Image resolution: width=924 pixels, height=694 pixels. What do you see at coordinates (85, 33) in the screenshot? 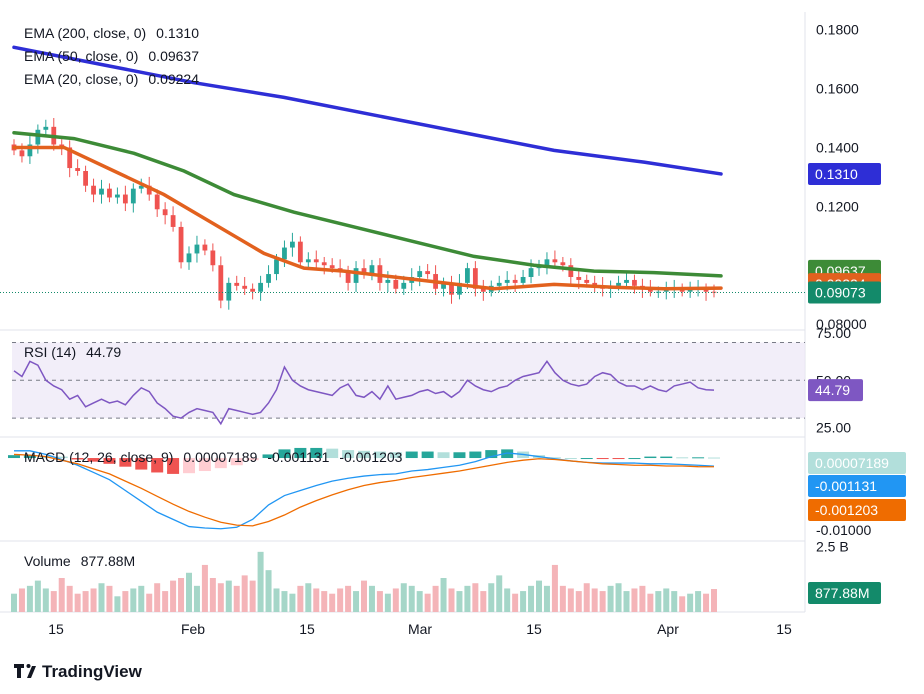
I see `ema-legend-label: EMA (200, close, 0)` at bounding box center [85, 33].